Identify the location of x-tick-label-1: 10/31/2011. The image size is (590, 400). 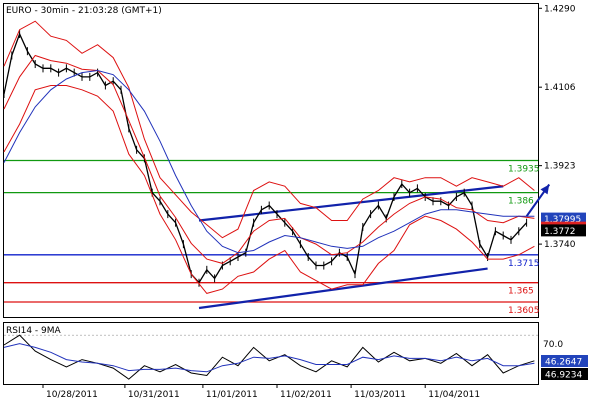
(154, 395).